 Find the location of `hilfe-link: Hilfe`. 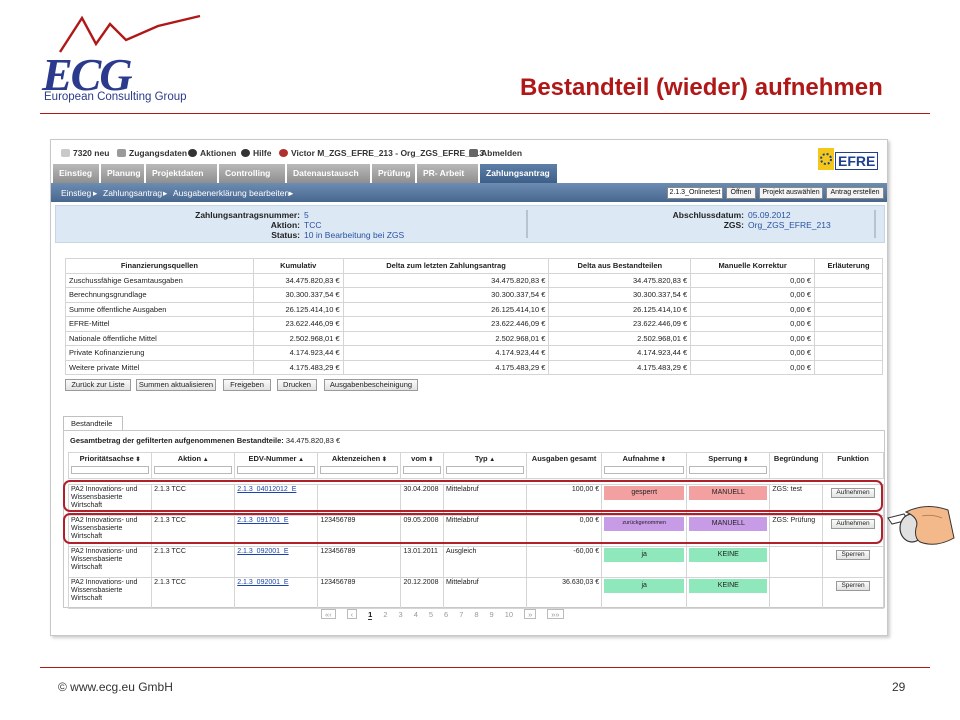

hilfe-link: Hilfe is located at coordinates (256, 153).